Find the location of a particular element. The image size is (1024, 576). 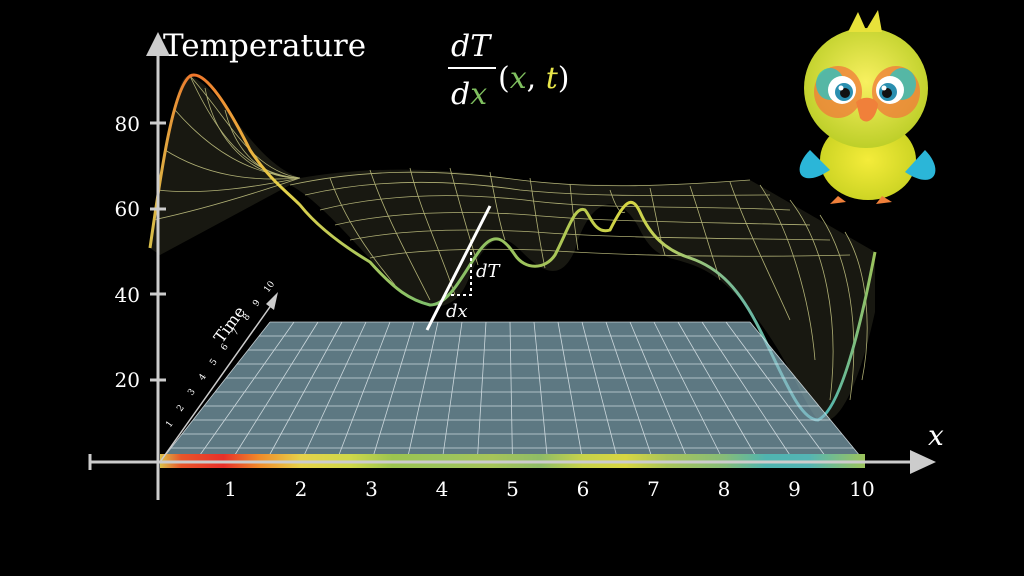

arg-comma: , is located at coordinates (536, 78).